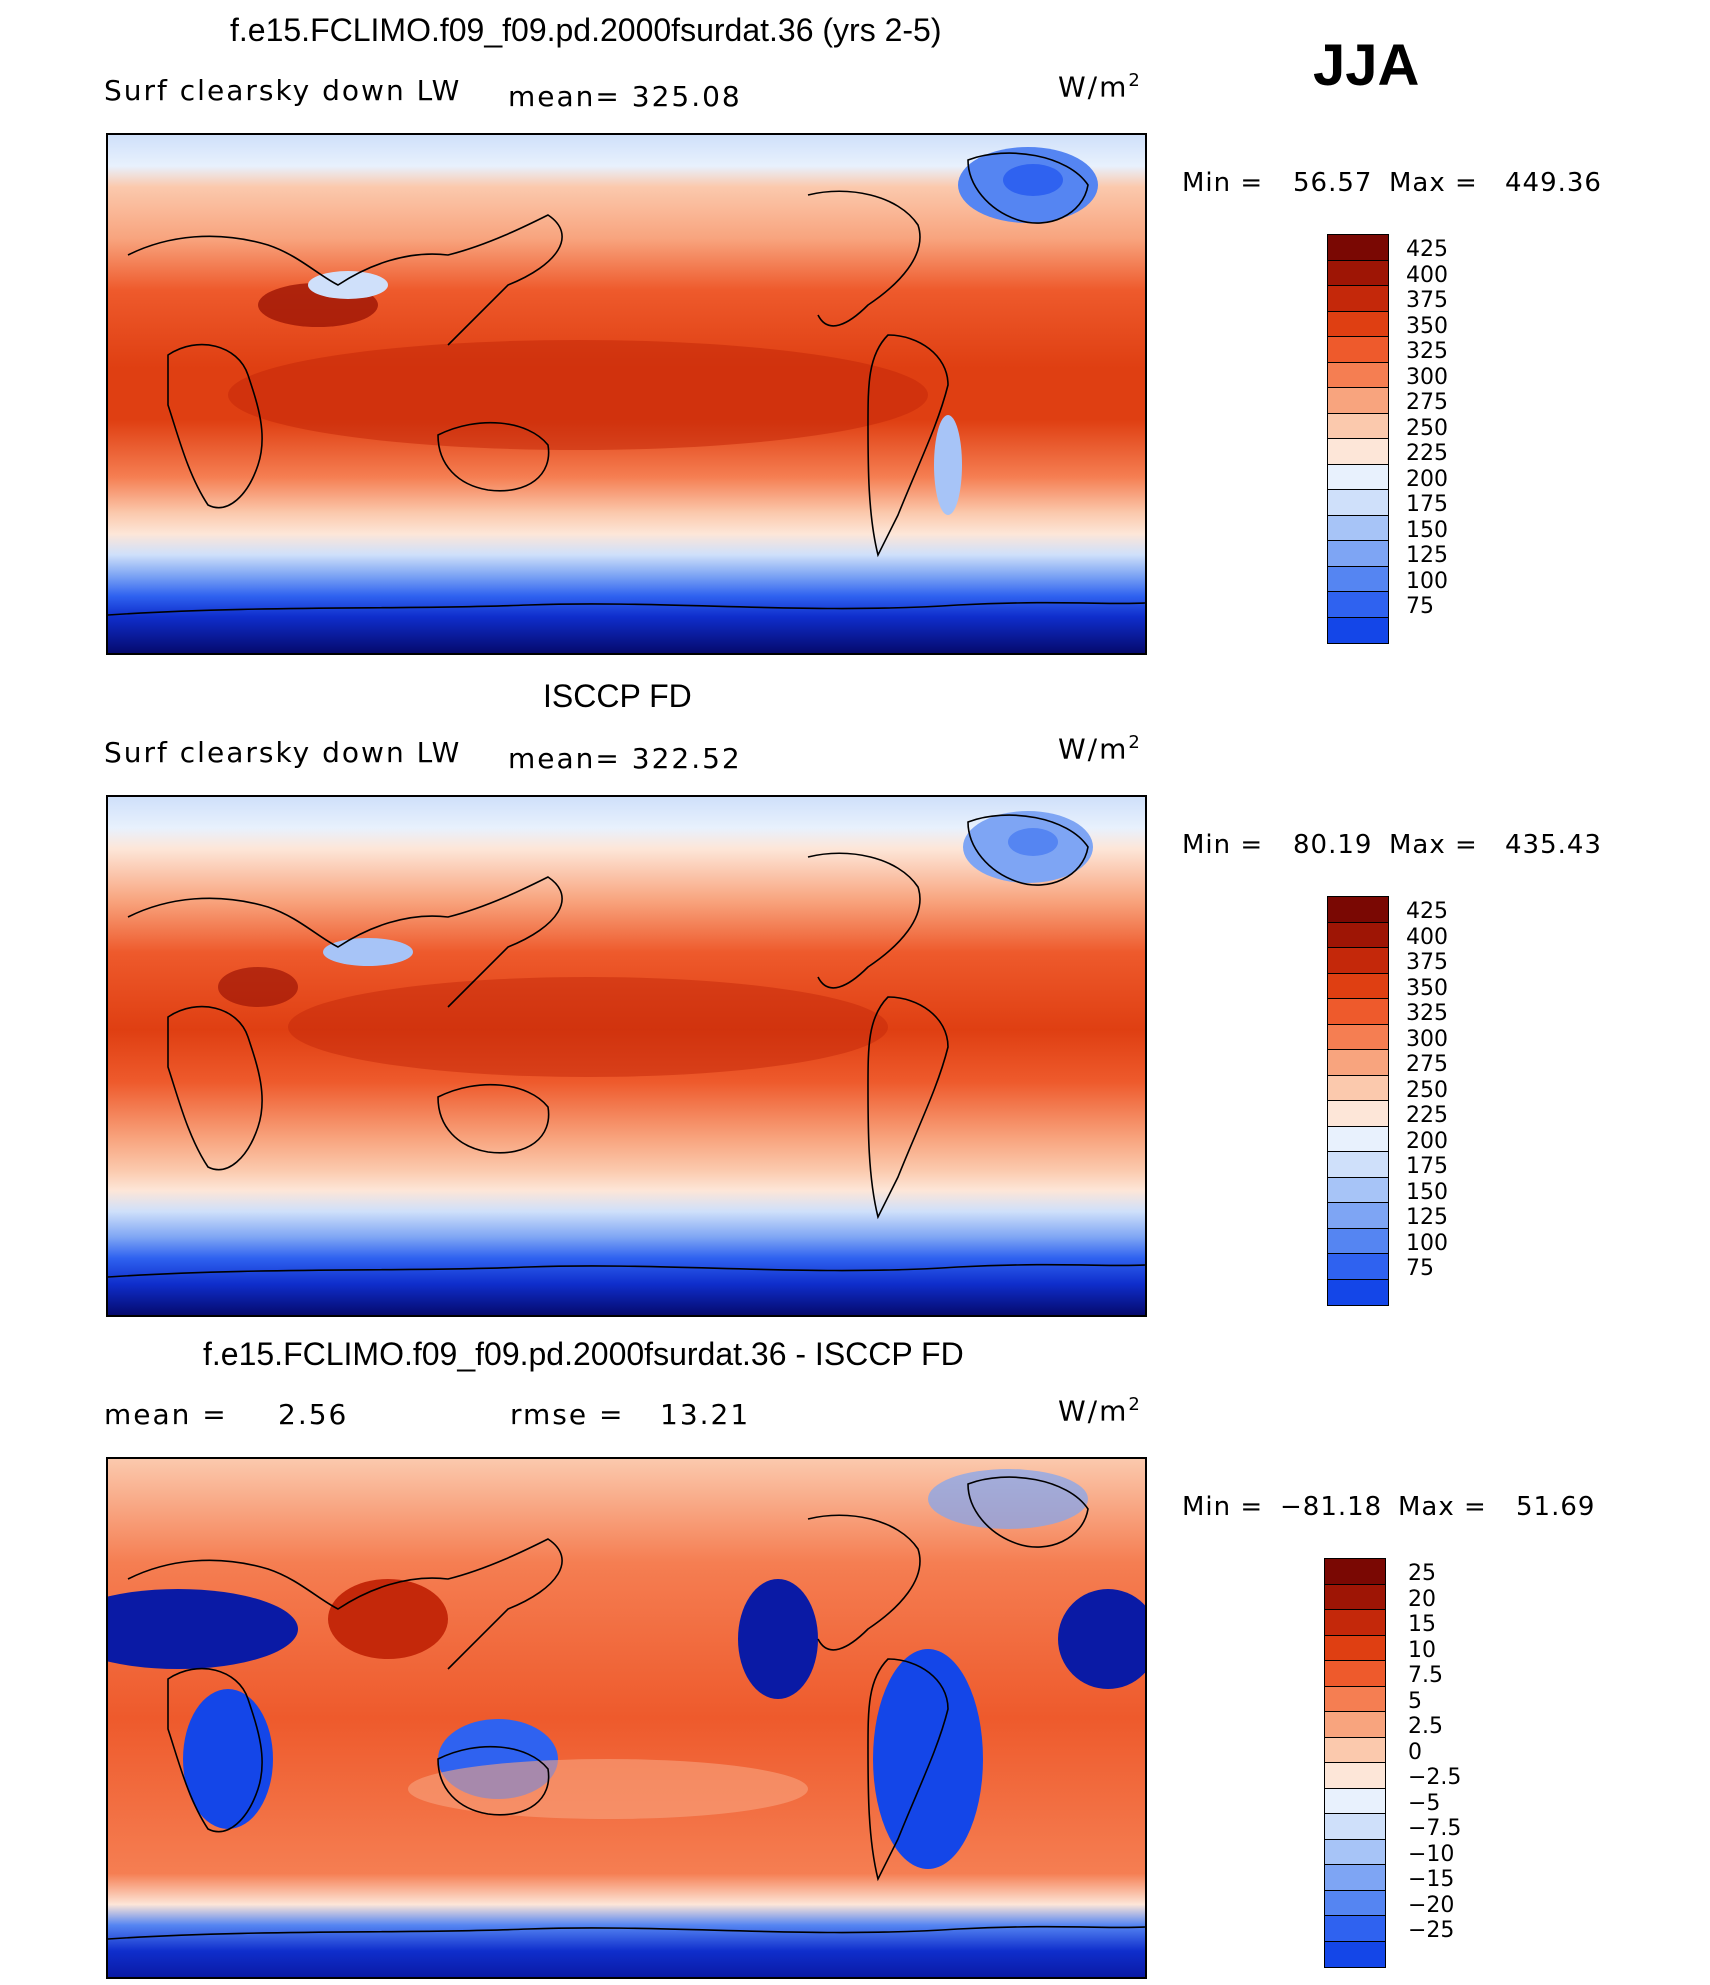 This screenshot has height=1985, width=1710. I want to click on panel2-min-value: 80.19, so click(1333, 845).